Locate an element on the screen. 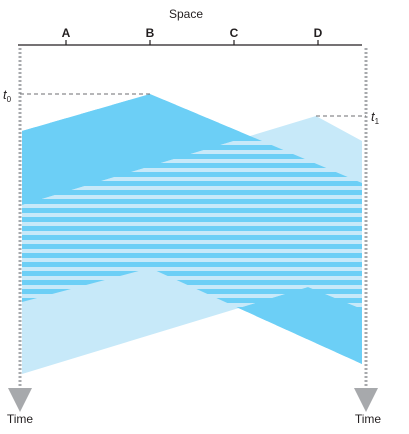 This screenshot has height=434, width=409. node-label-c: C is located at coordinates (234, 33).